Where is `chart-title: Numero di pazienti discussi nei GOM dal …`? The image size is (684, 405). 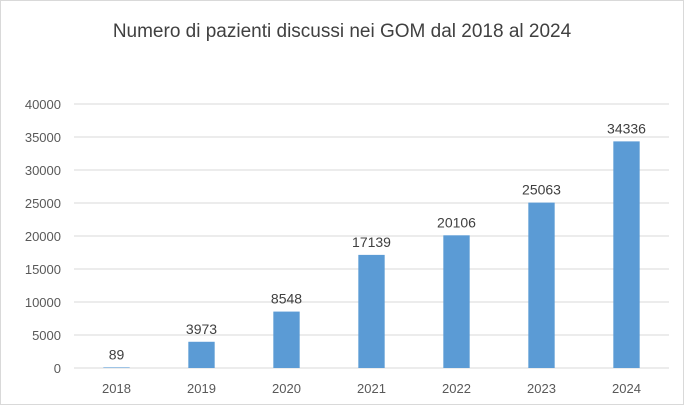 chart-title: Numero di pazienti discussi nei GOM dal … is located at coordinates (342, 31).